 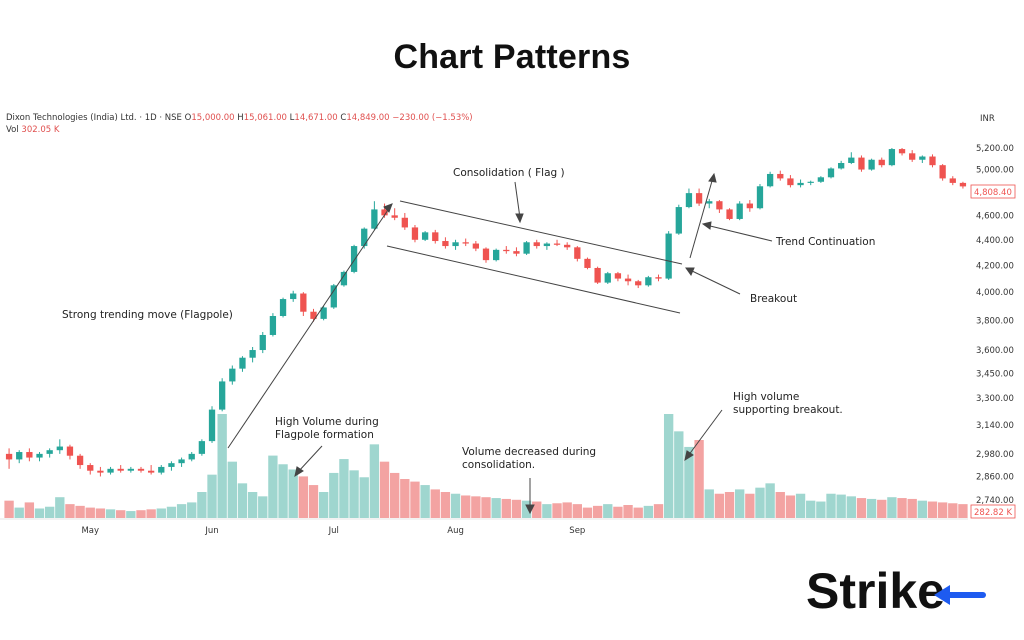 What do you see at coordinates (766, 397) in the screenshot?
I see `annotation-high-volume-breakout-1: High volume` at bounding box center [766, 397].